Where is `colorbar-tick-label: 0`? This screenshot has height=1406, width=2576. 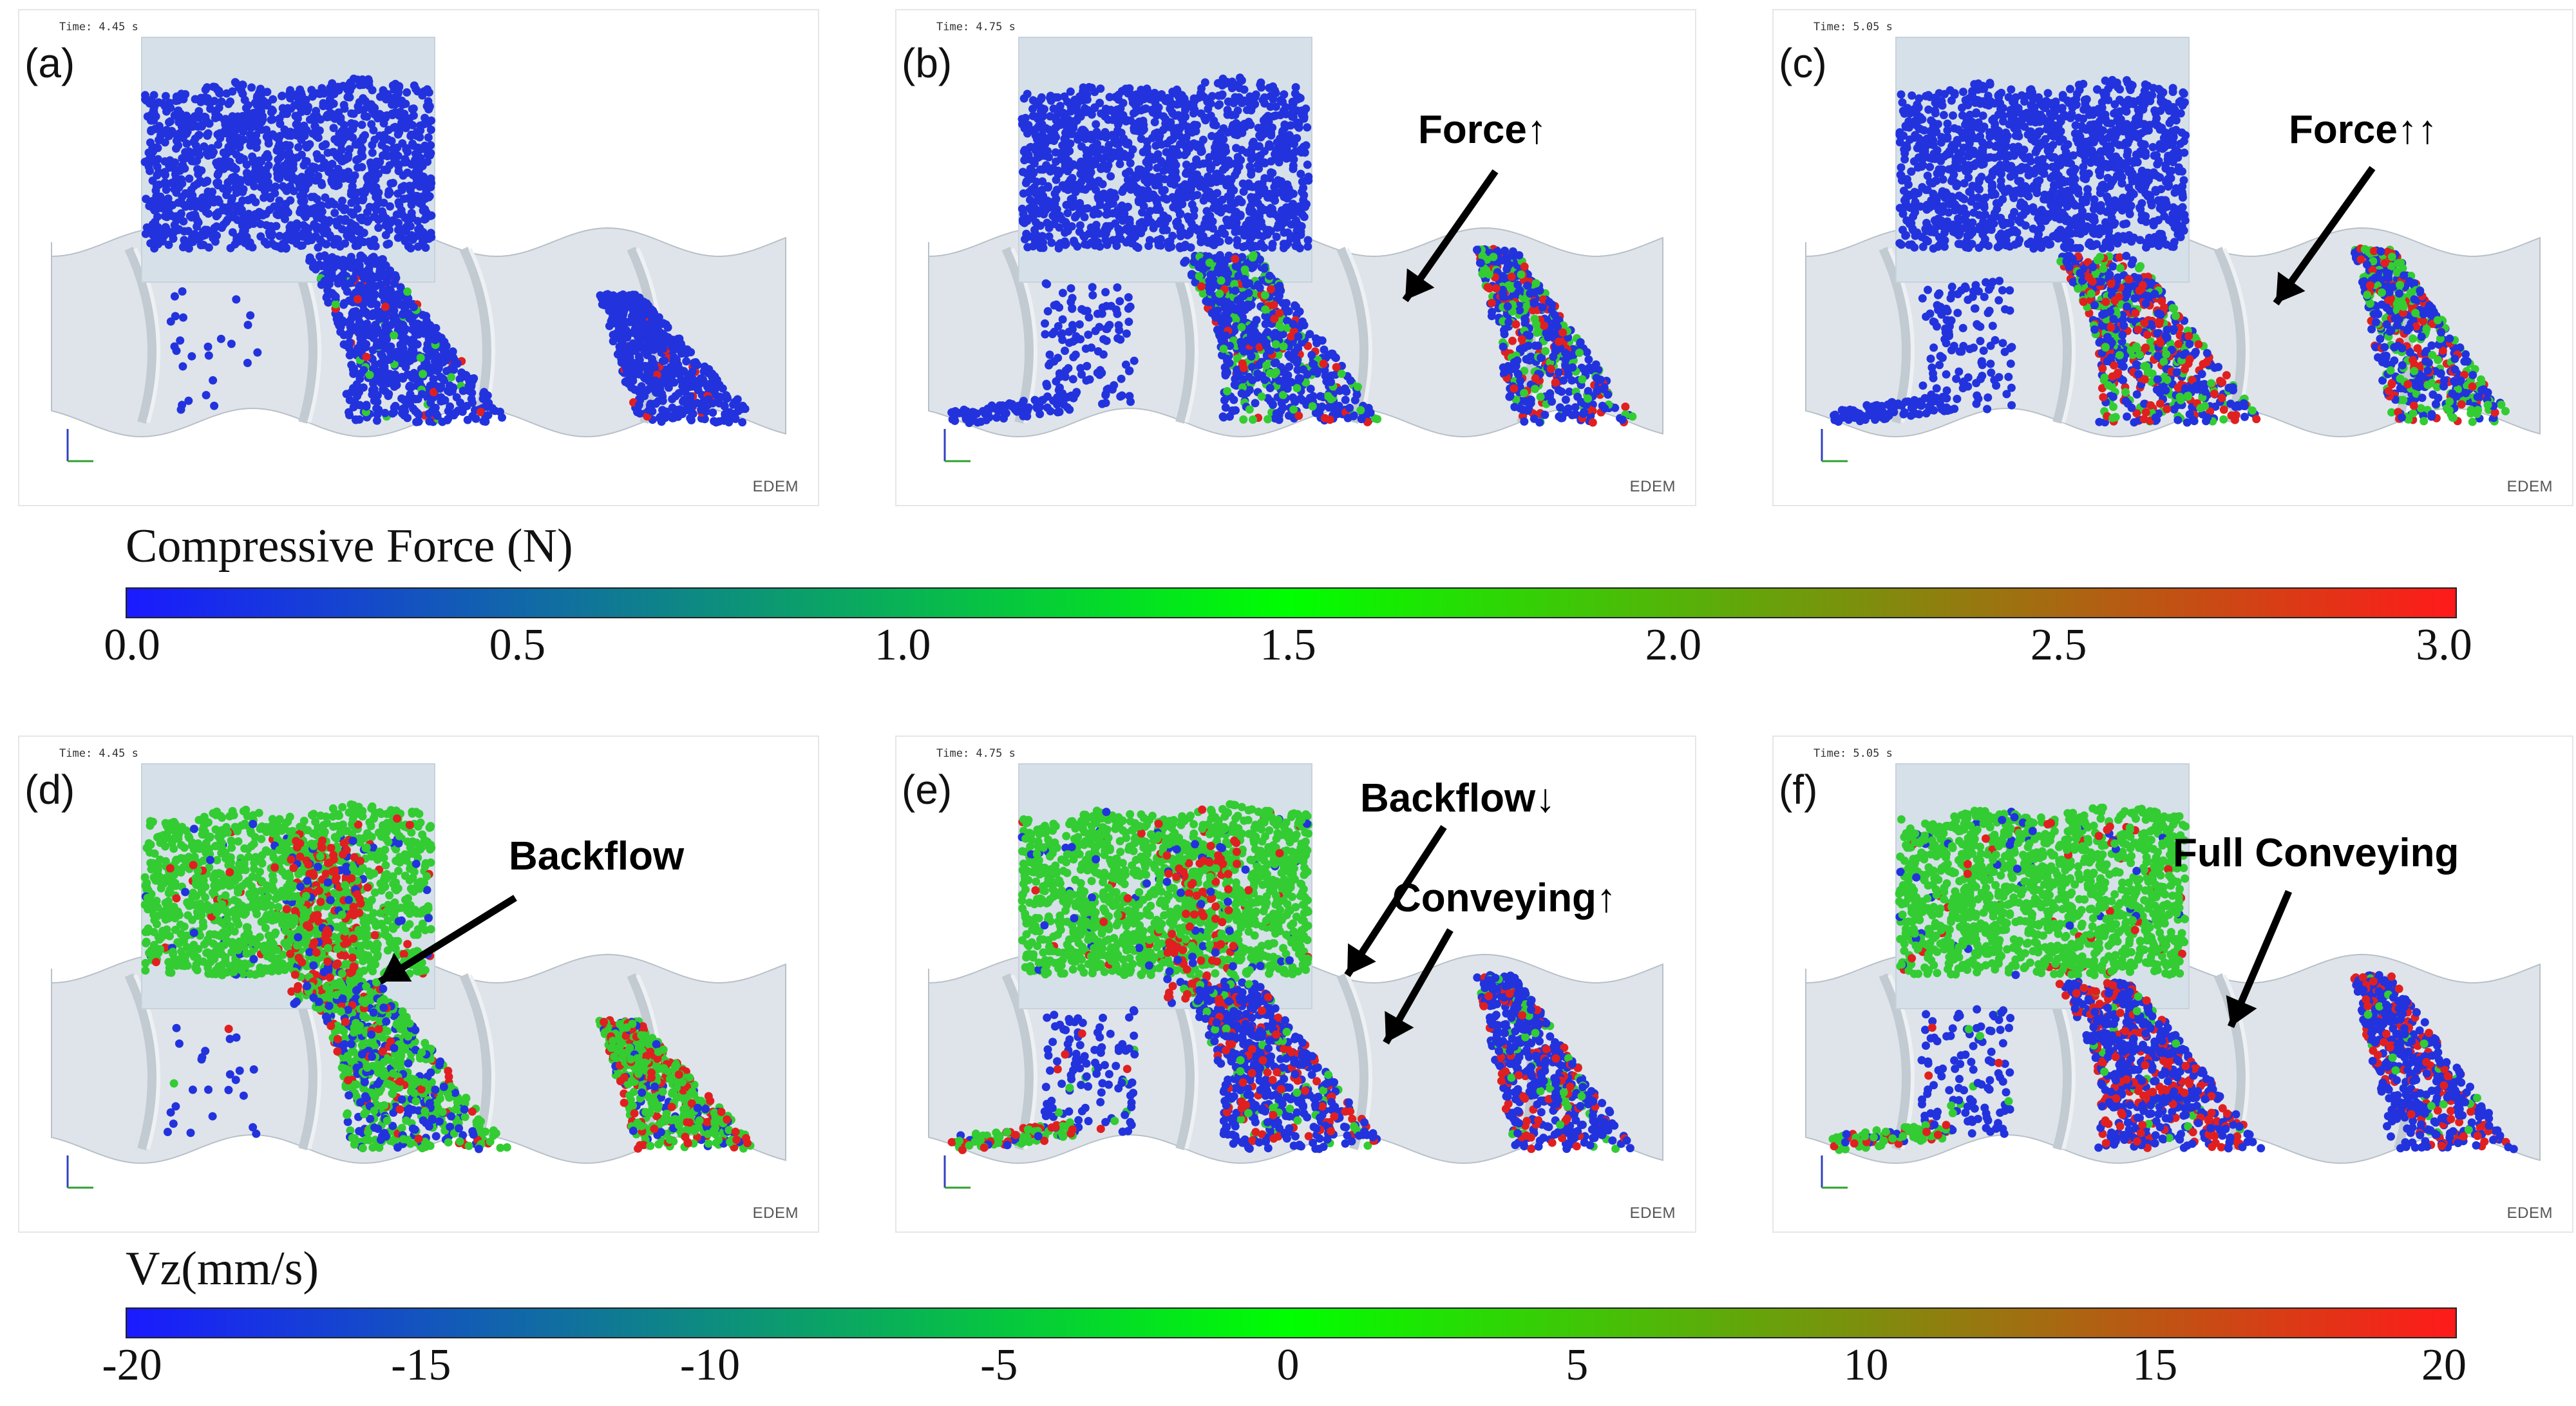
colorbar-tick-label: 0 is located at coordinates (1288, 1365).